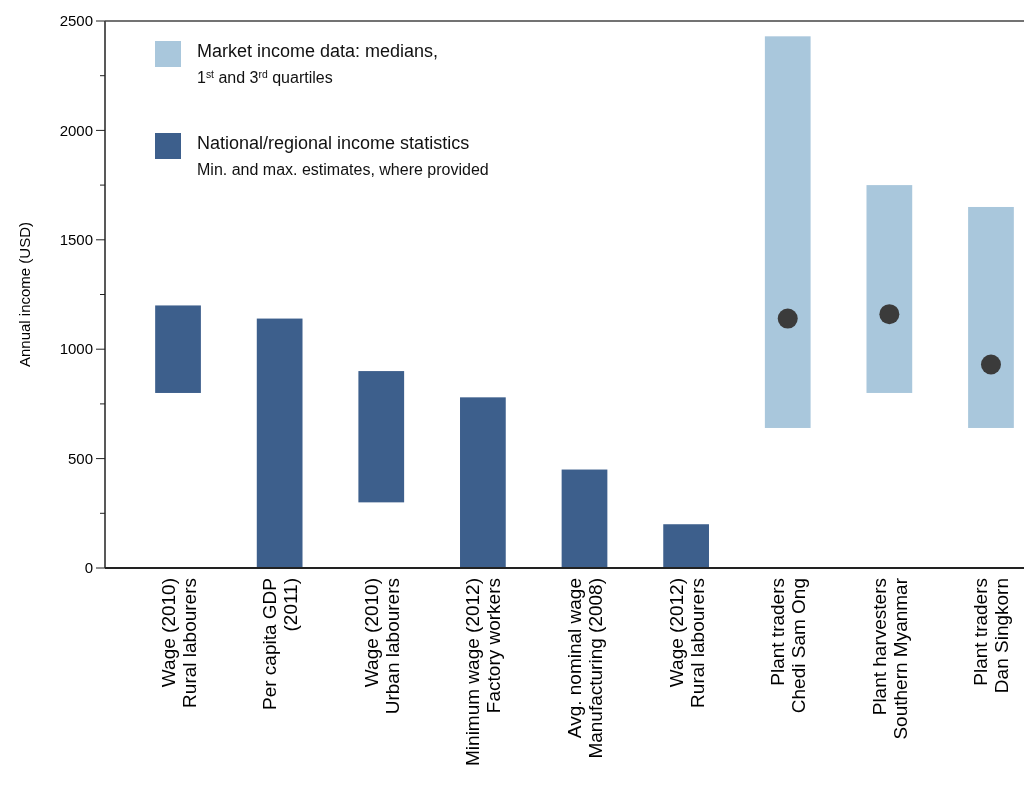  Describe the element at coordinates (686, 643) in the screenshot. I see `x-tick-label: Wage (2012) Rural labourers` at that location.